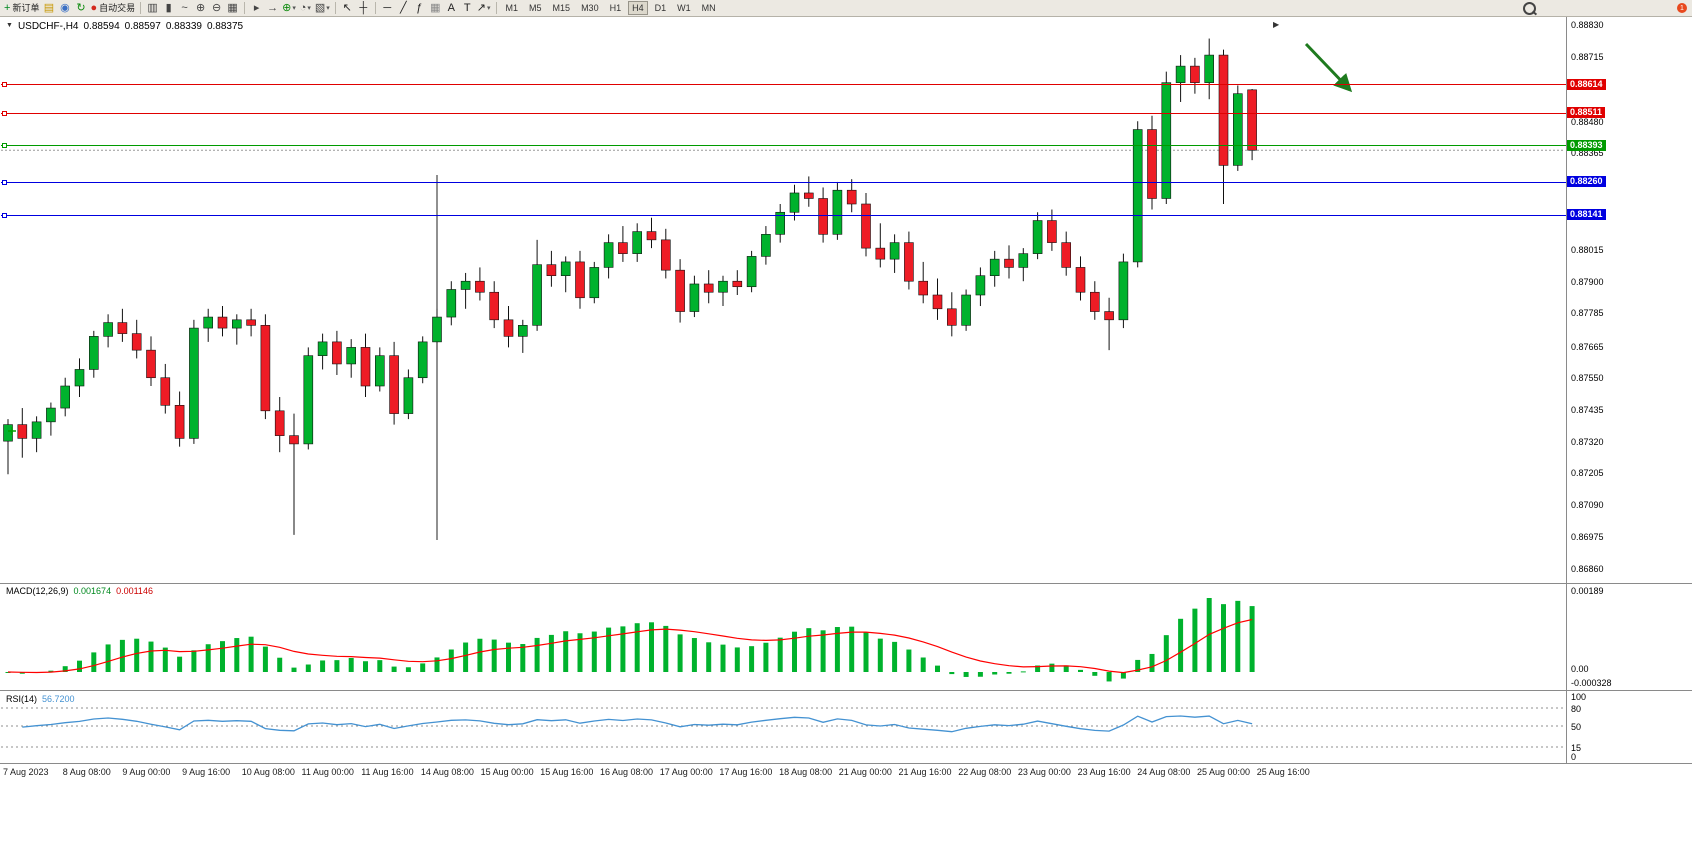  I want to click on timeframe-m1: M1, so click(512, 8).